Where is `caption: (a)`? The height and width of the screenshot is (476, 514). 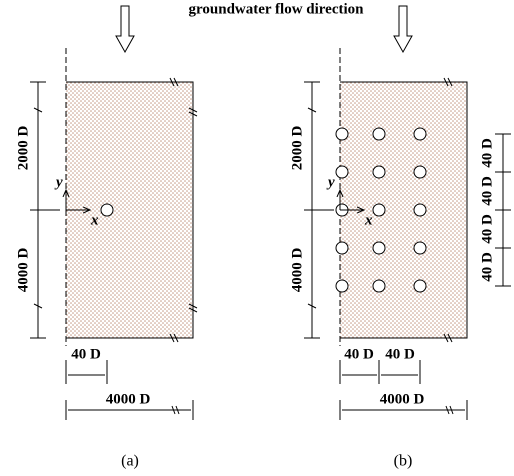
caption: (a) is located at coordinates (130, 461).